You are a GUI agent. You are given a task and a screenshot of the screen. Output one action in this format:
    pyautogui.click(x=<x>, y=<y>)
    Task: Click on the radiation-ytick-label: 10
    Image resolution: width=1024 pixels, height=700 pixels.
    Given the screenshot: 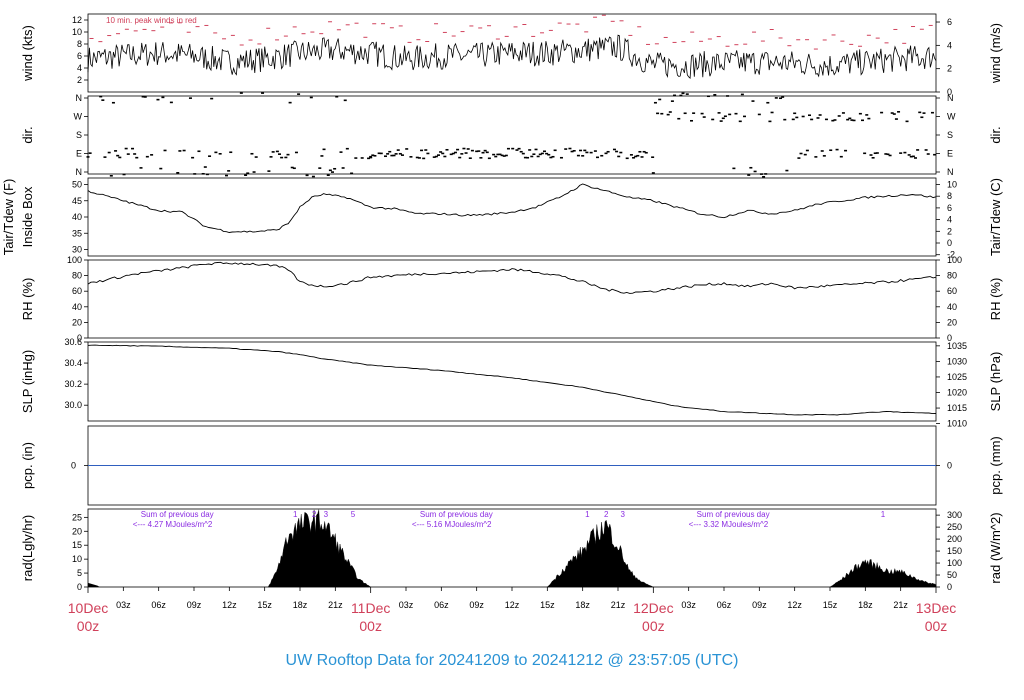 What is the action you would take?
    pyautogui.click(x=77, y=559)
    